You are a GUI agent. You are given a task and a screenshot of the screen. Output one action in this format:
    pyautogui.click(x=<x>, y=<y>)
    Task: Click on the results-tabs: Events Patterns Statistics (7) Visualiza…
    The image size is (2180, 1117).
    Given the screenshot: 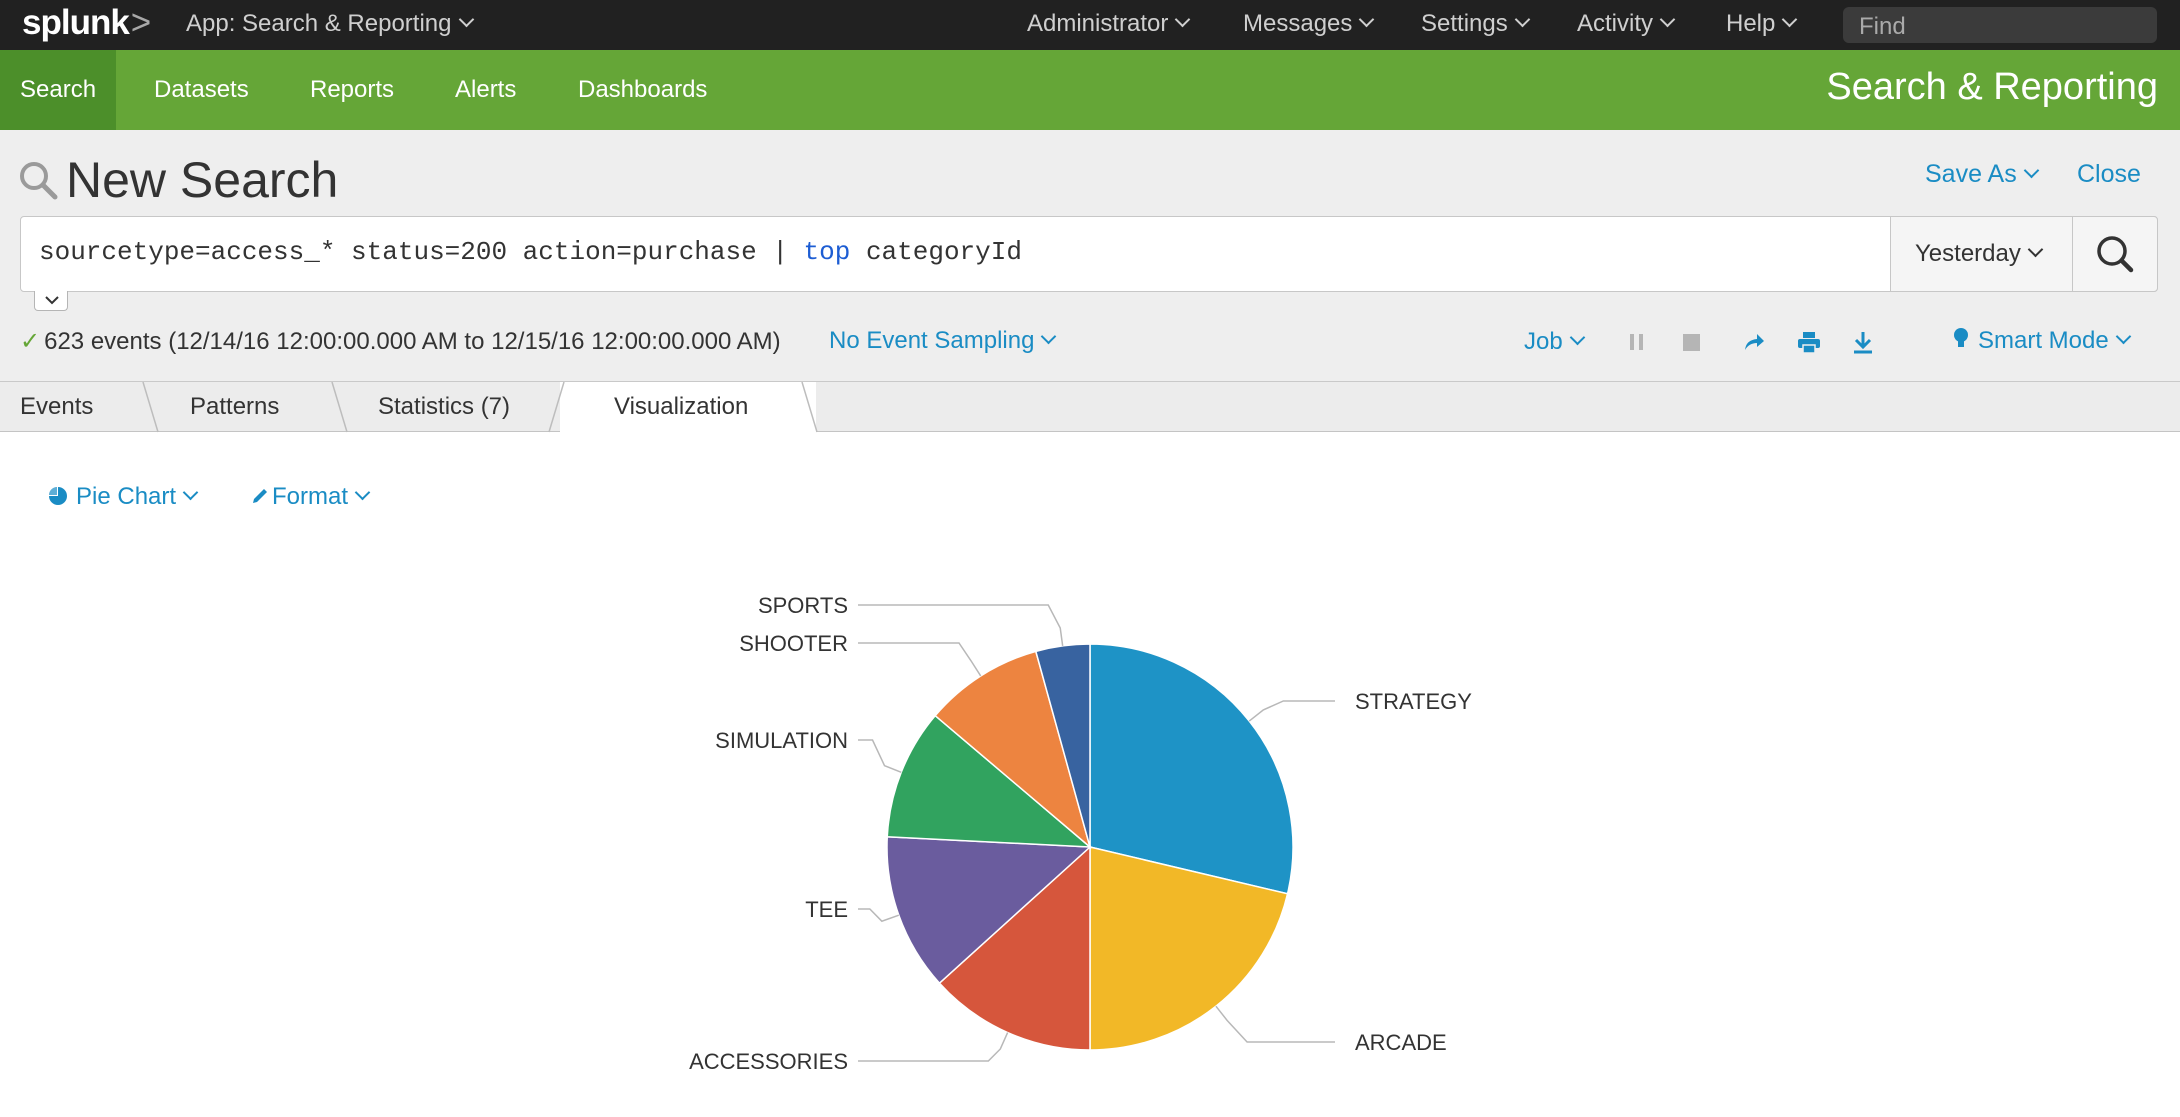 What is the action you would take?
    pyautogui.click(x=1090, y=407)
    